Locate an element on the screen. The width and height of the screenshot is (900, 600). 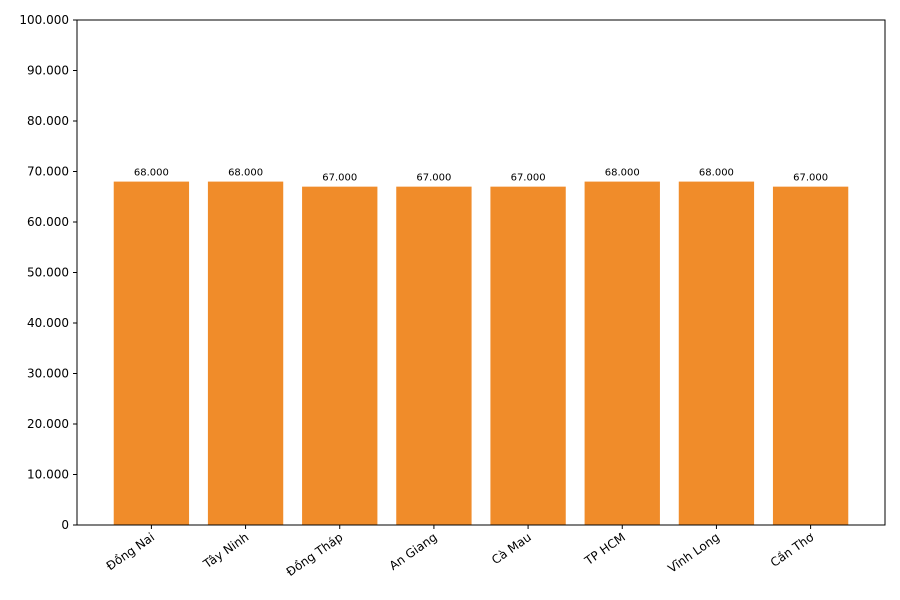
y-tick-label: 30.000 is located at coordinates (48, 374).